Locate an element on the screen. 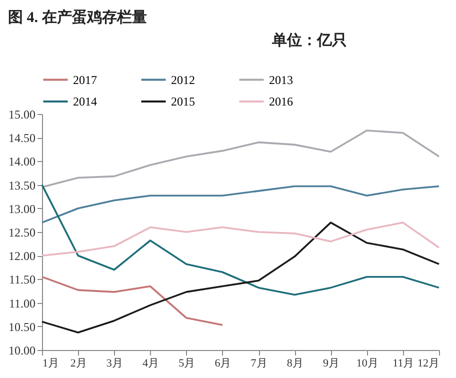  y-tick-label: 14.00 is located at coordinates (22, 161).